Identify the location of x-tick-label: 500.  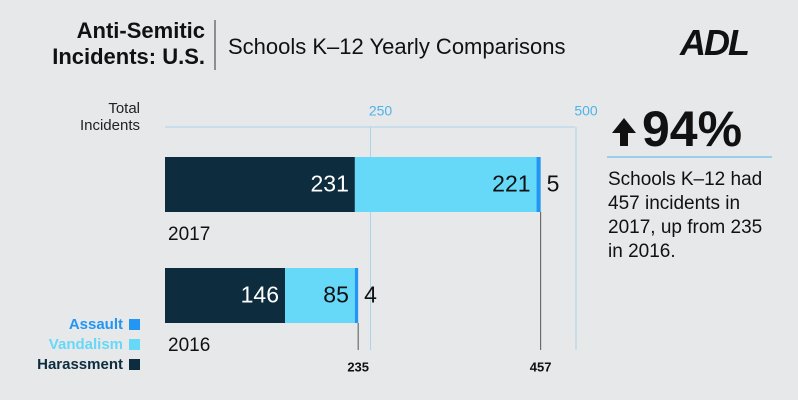
(586, 111).